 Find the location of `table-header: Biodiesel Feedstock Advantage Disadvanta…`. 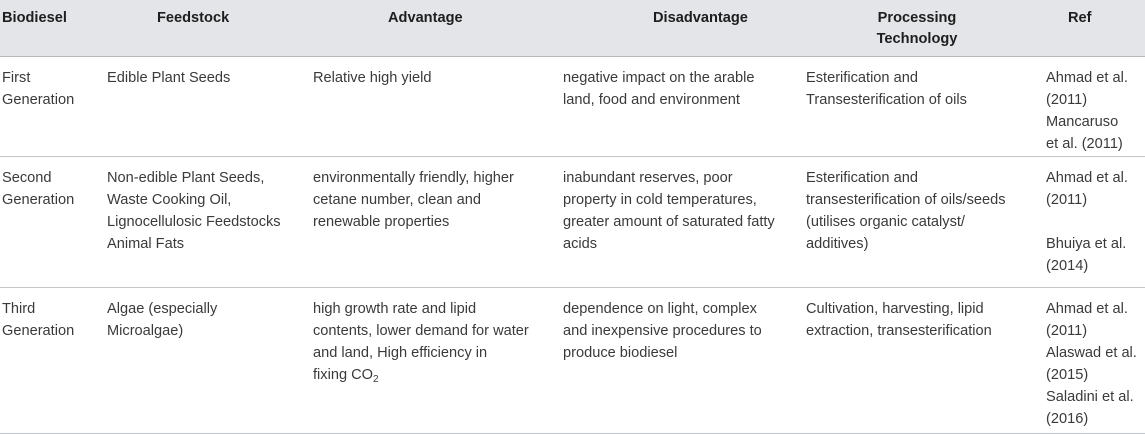

table-header: Biodiesel Feedstock Advantage Disadvanta… is located at coordinates (572, 28).